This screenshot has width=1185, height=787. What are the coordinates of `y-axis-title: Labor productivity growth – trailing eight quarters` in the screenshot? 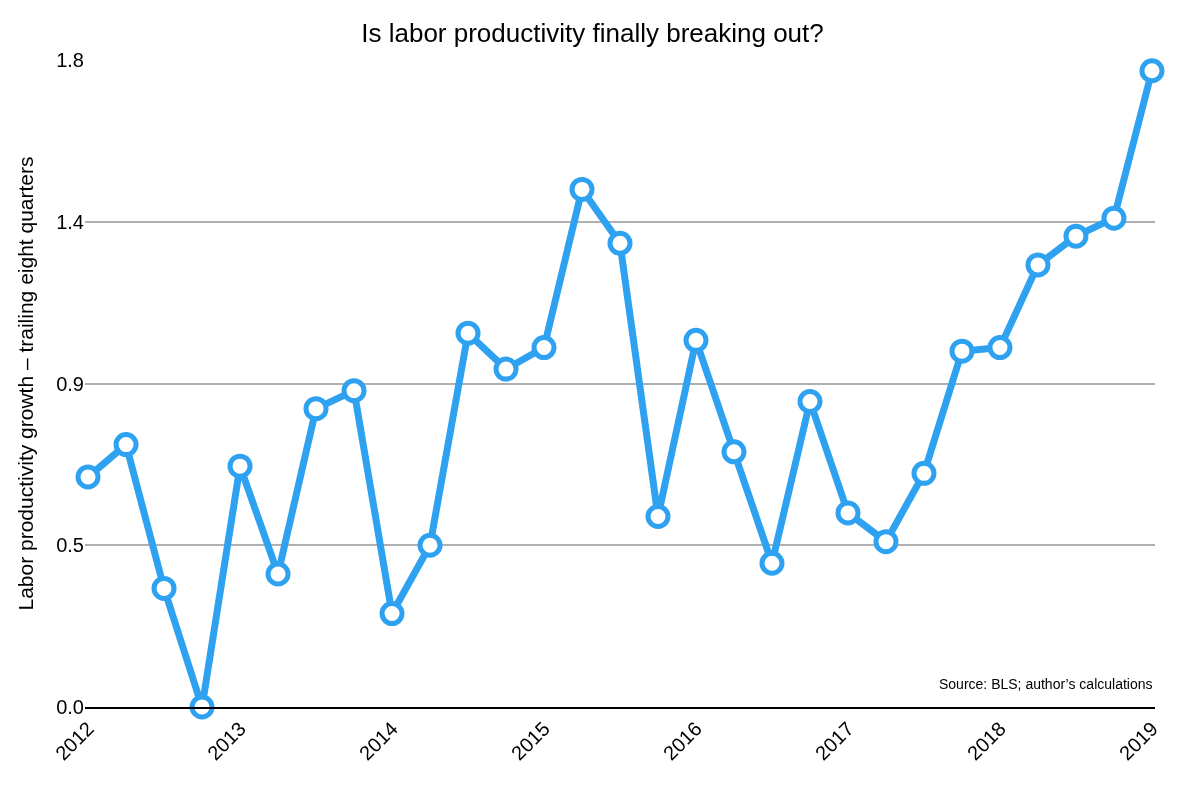 It's located at (25, 383).